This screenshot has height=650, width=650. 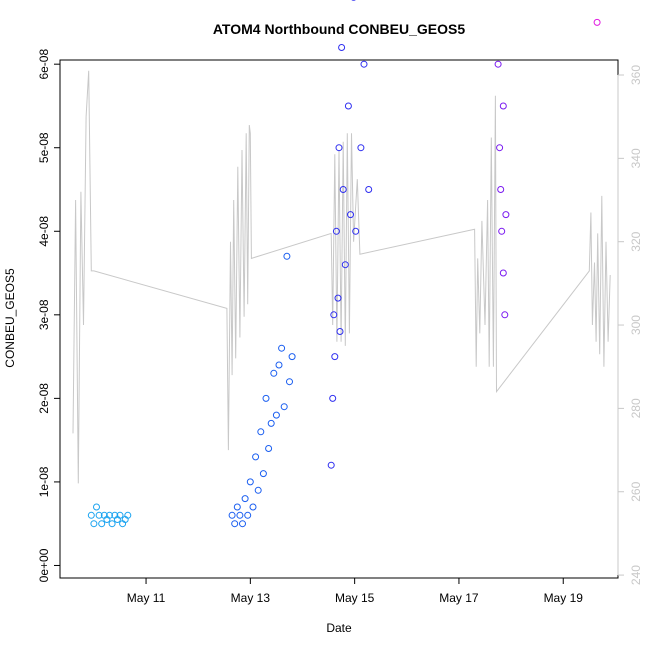 What do you see at coordinates (44, 314) in the screenshot?
I see `y-tick-label-3: 3e-08` at bounding box center [44, 314].